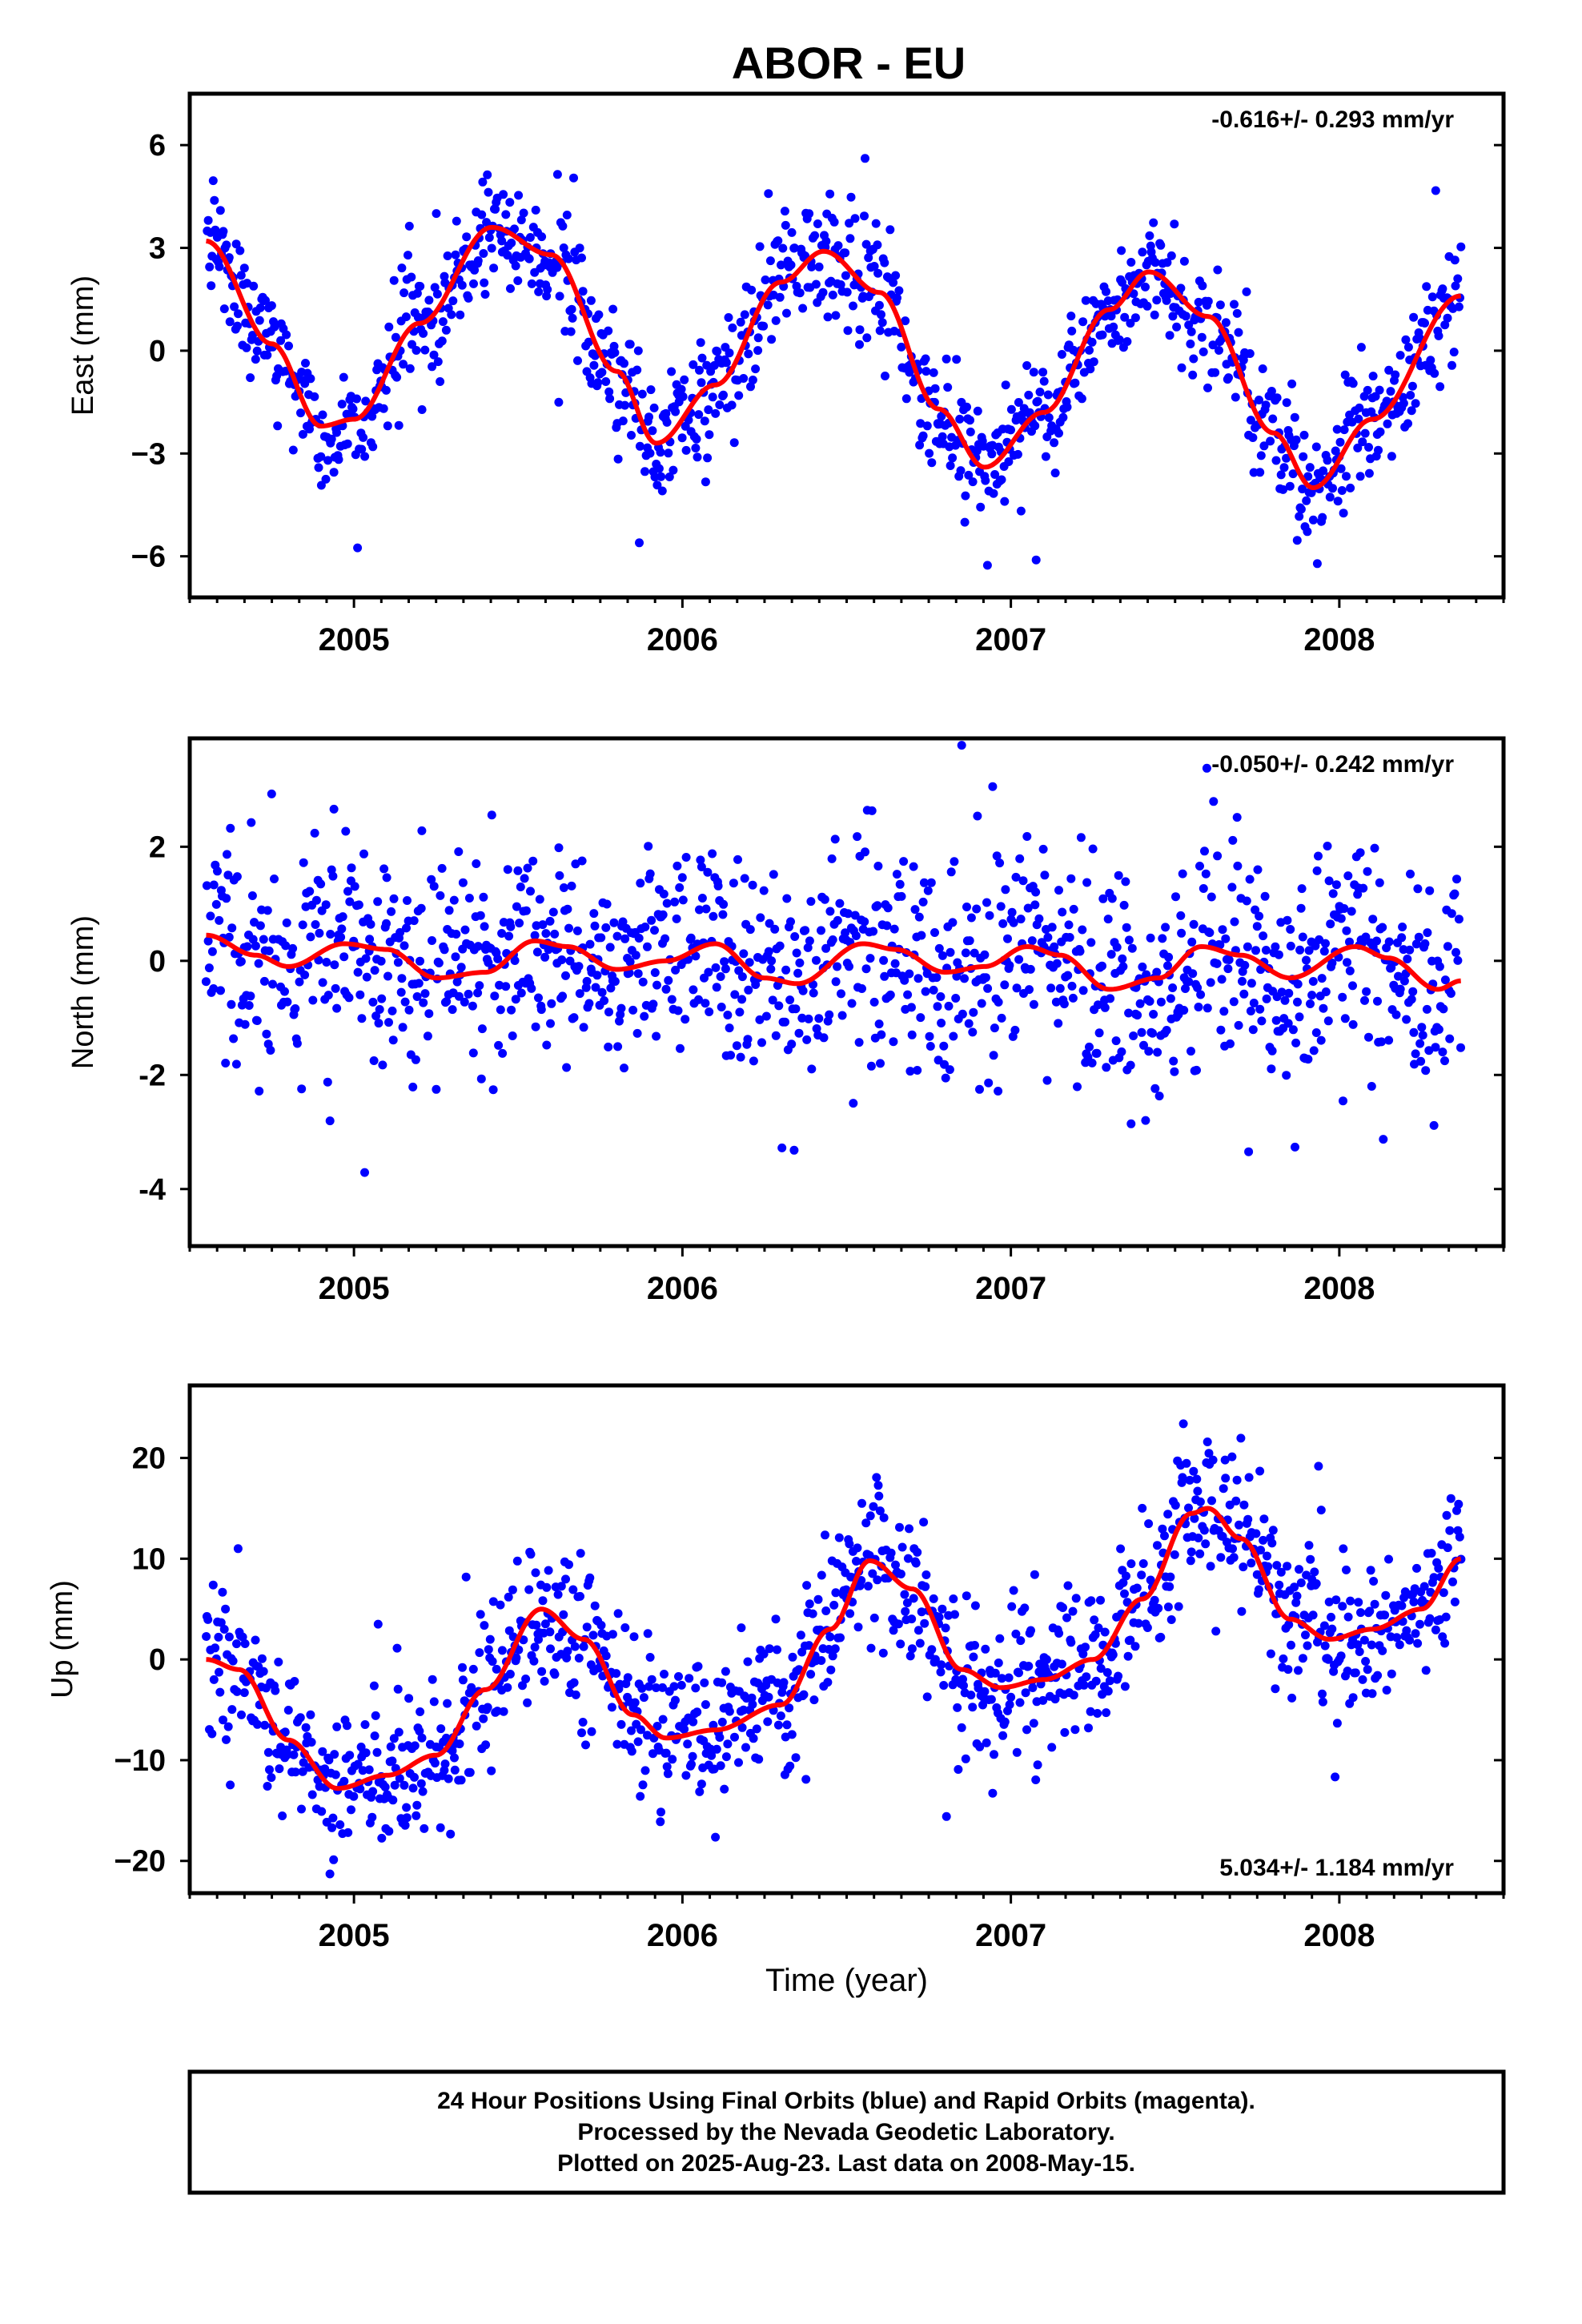 The height and width of the screenshot is (2324, 1582). I want to click on up-ytick-label: −10, so click(140, 1761).